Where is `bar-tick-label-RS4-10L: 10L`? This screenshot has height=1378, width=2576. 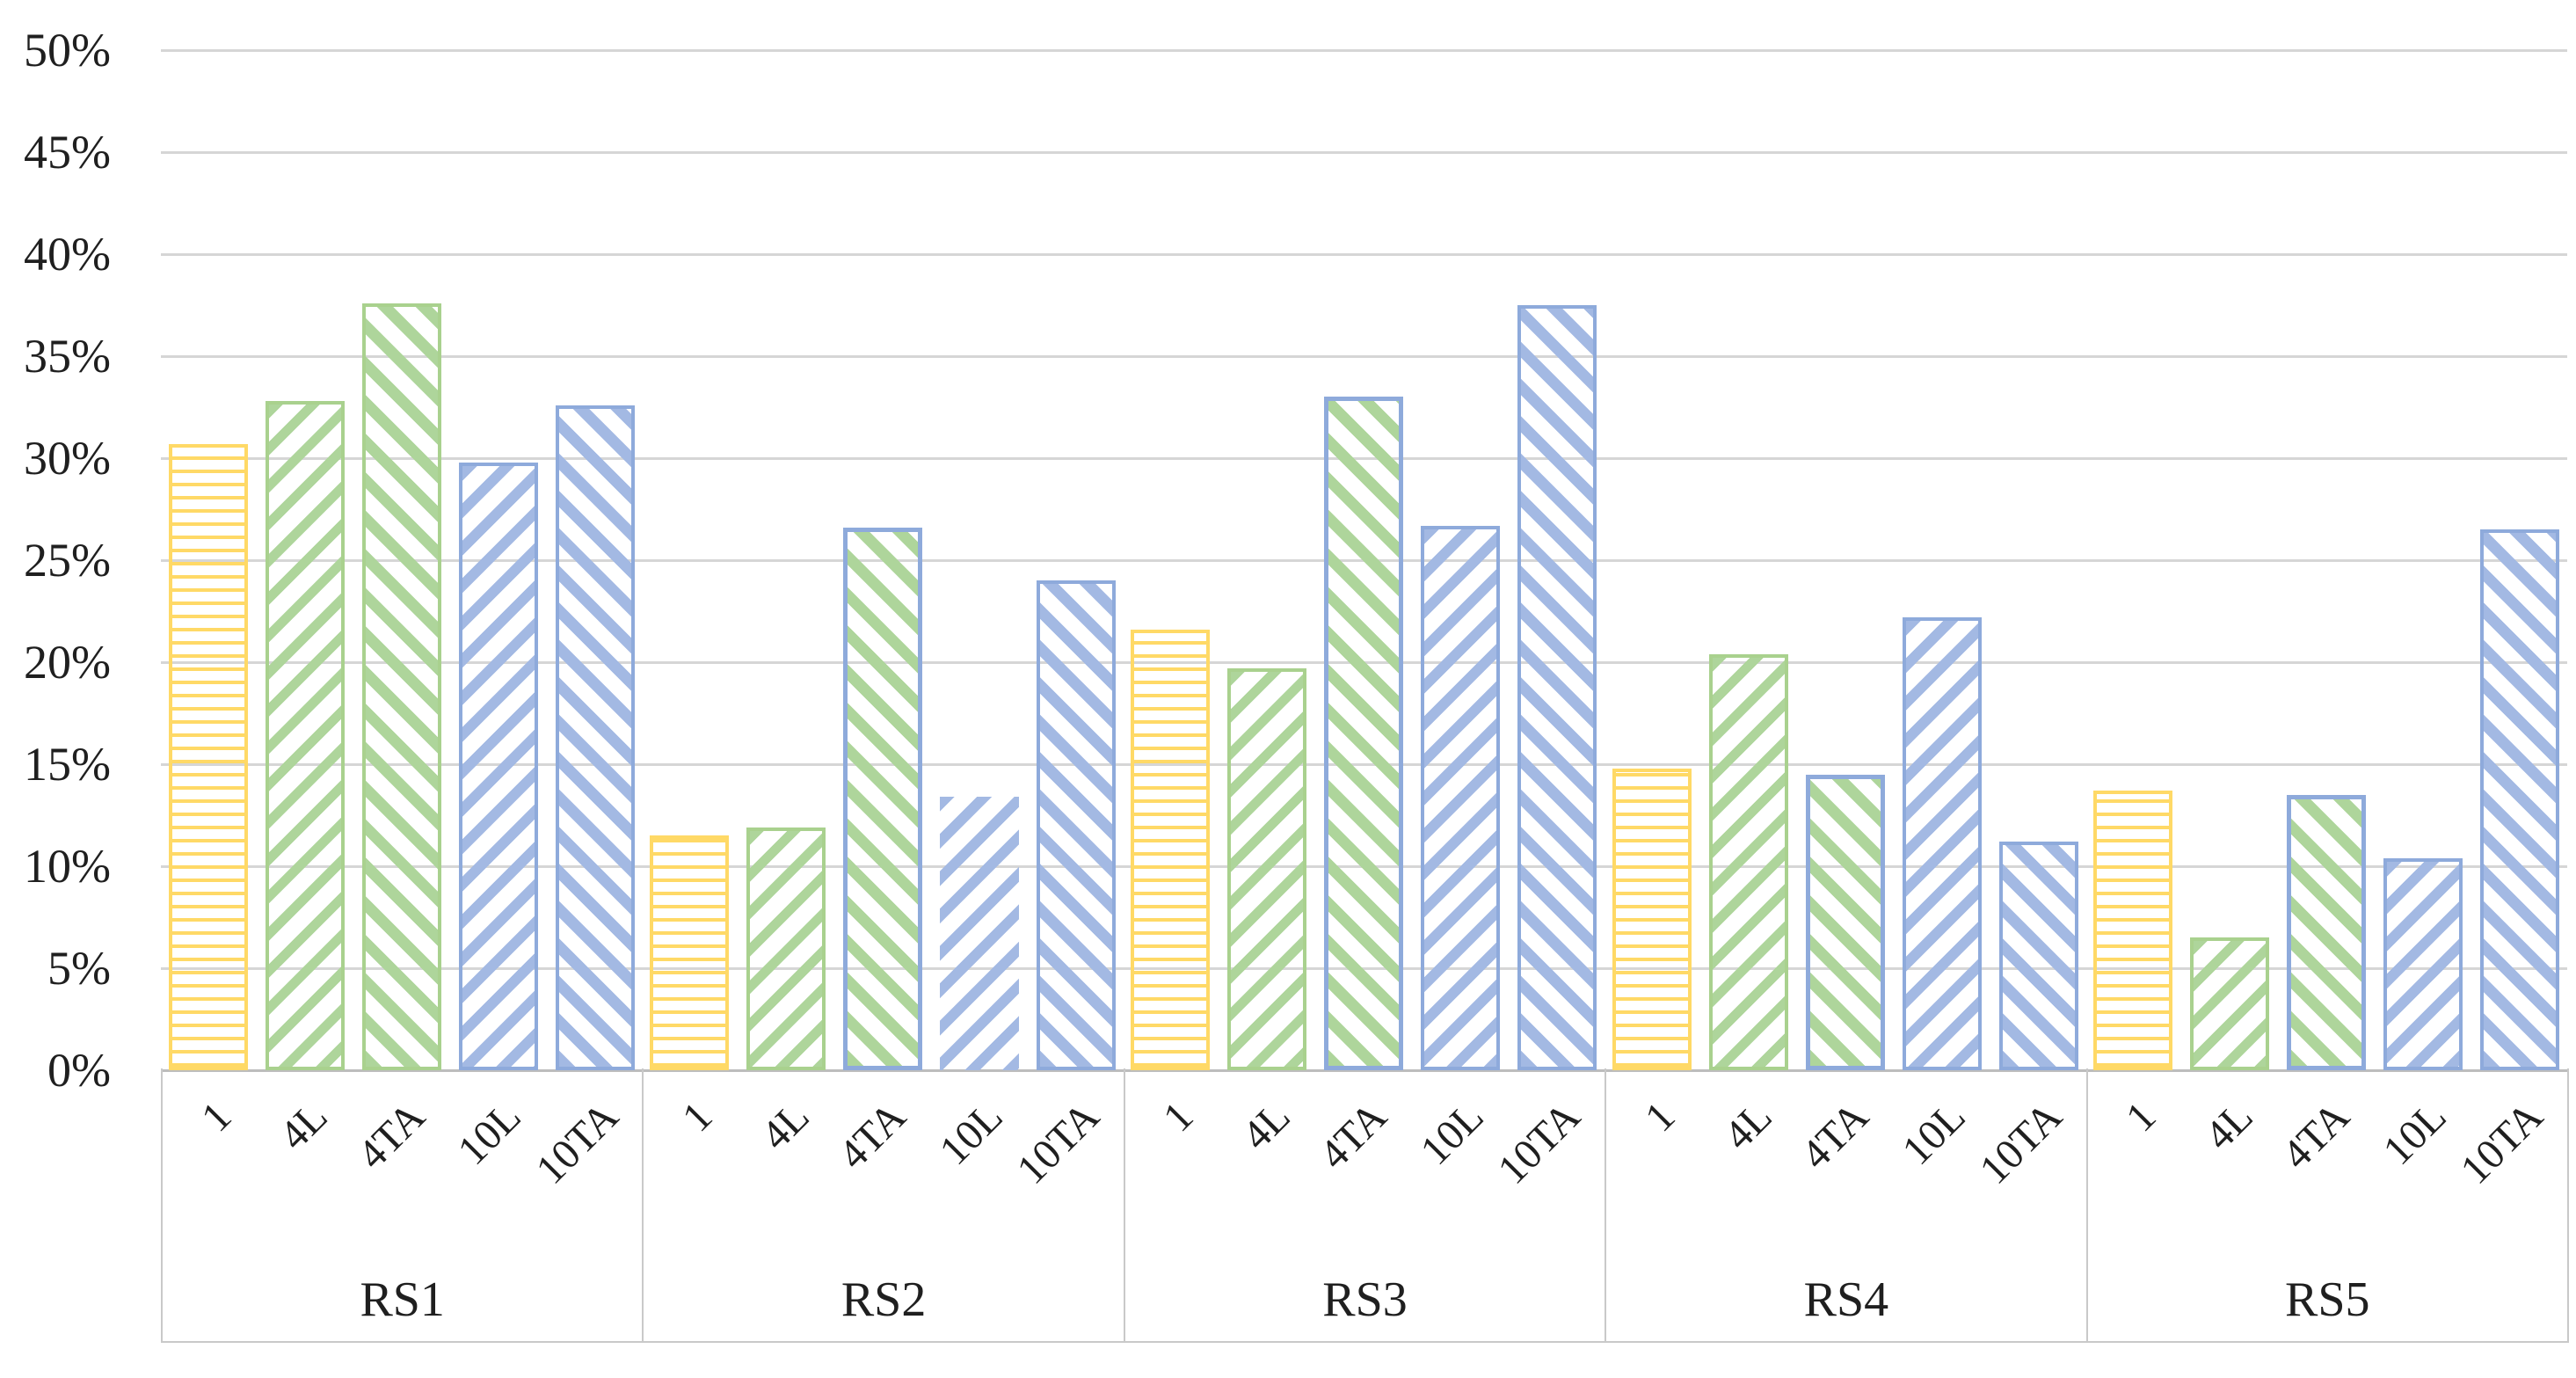
bar-tick-label-RS4-10L: 10L is located at coordinates (1934, 1133).